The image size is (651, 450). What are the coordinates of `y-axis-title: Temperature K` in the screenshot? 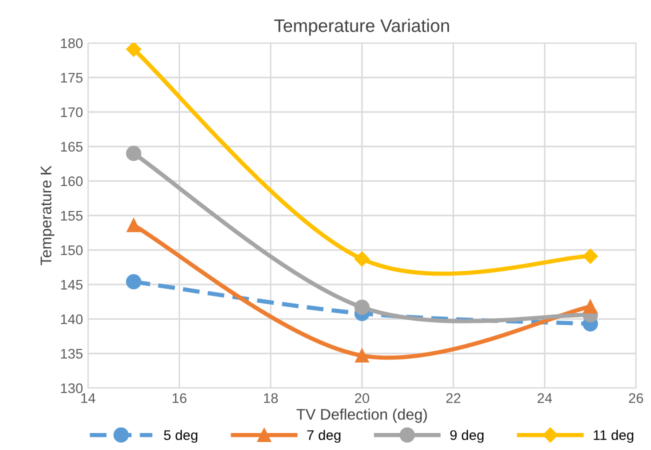 It's located at (47, 216).